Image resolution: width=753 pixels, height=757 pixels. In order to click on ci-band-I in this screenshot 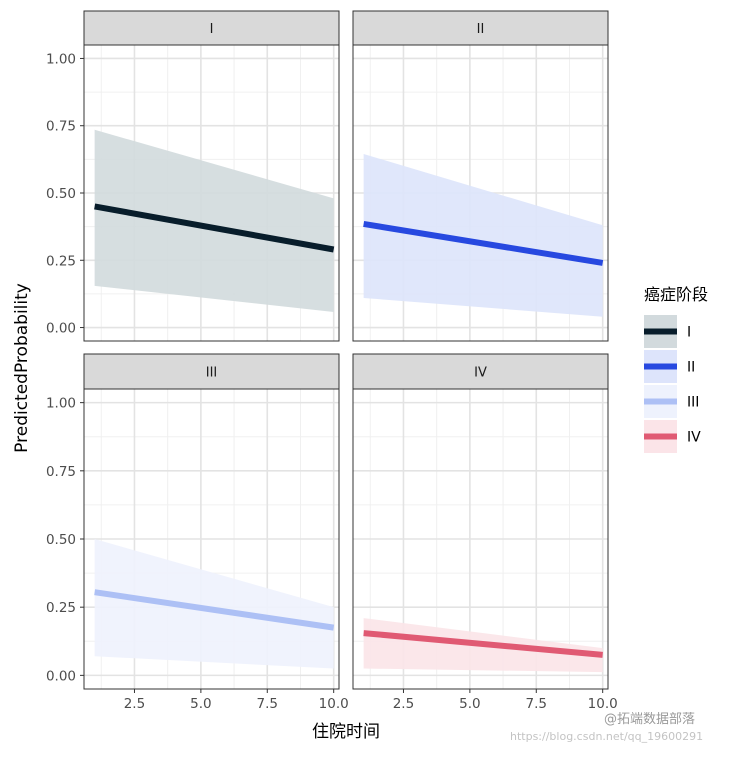, I will do `click(214, 220)`.